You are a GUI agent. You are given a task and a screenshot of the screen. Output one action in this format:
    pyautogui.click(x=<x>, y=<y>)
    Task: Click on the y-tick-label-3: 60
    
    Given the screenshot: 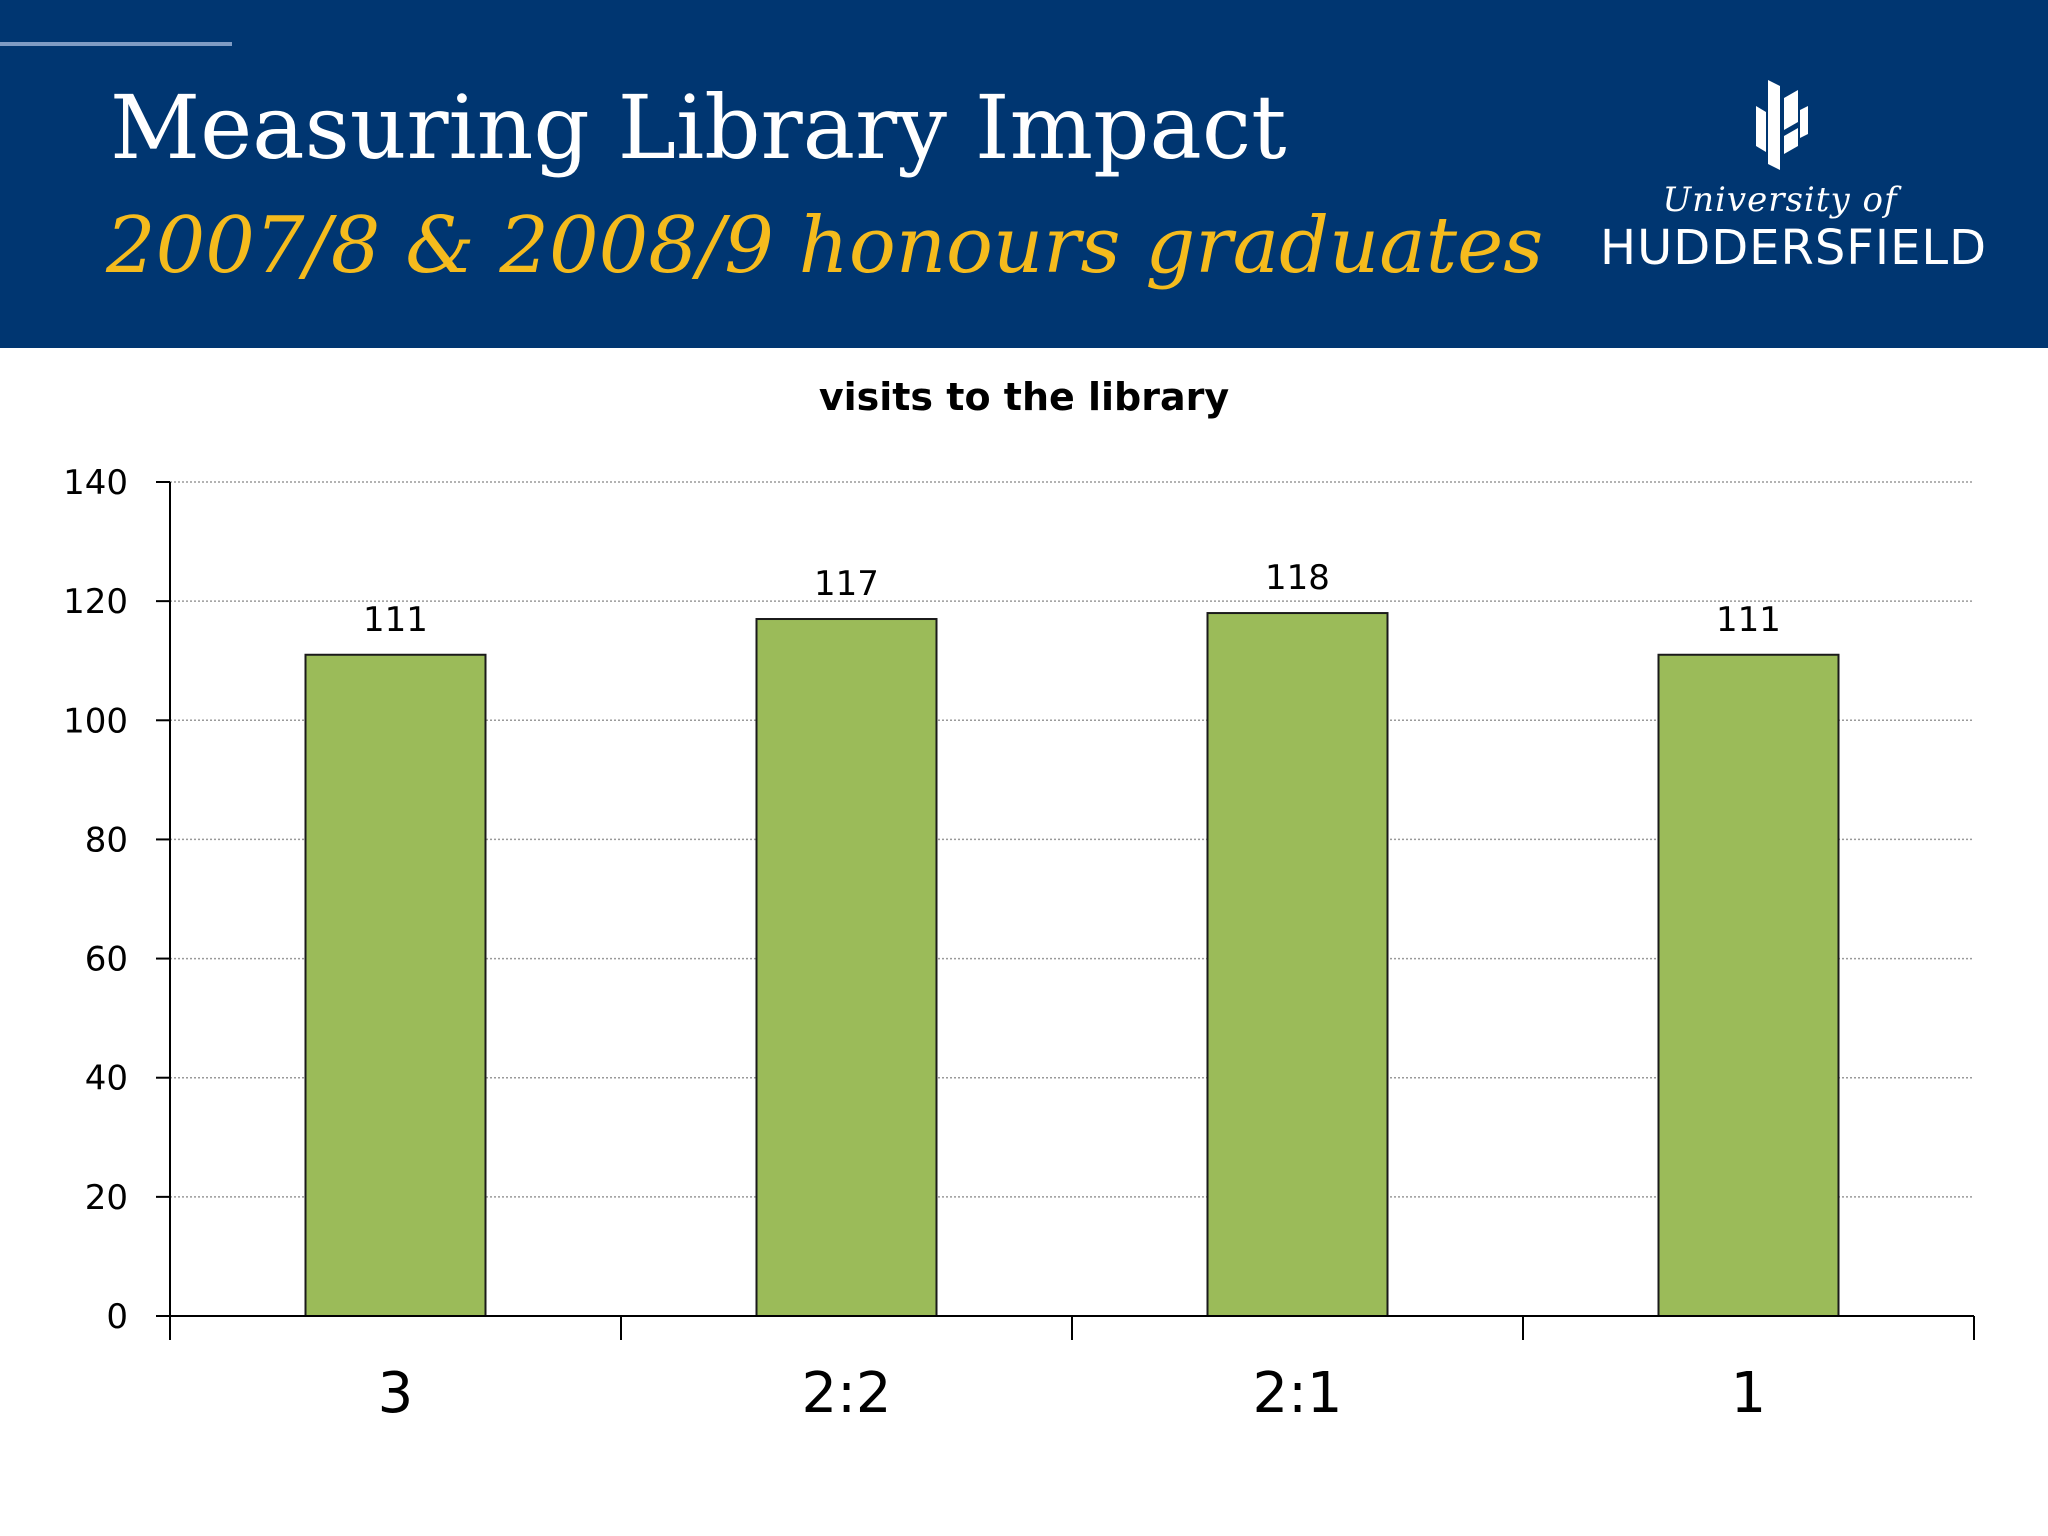 What is the action you would take?
    pyautogui.click(x=106, y=960)
    